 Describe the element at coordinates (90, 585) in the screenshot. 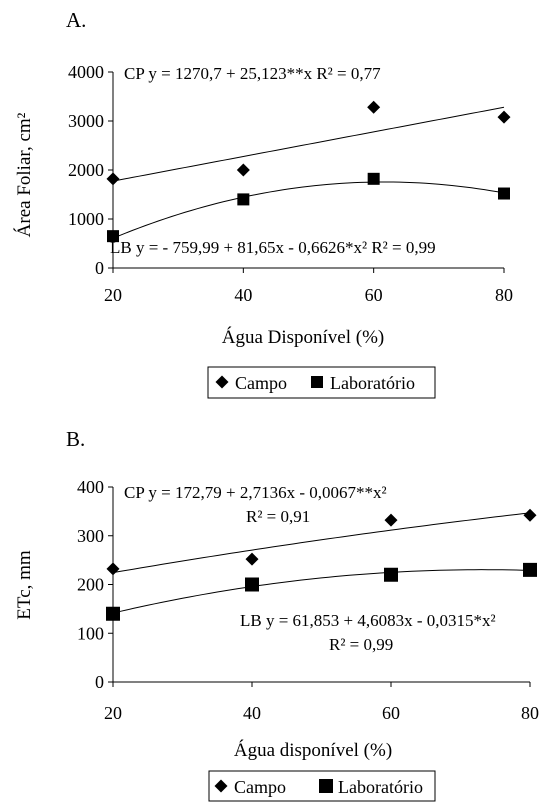

I see `y-tick-label-b-2: 200` at that location.